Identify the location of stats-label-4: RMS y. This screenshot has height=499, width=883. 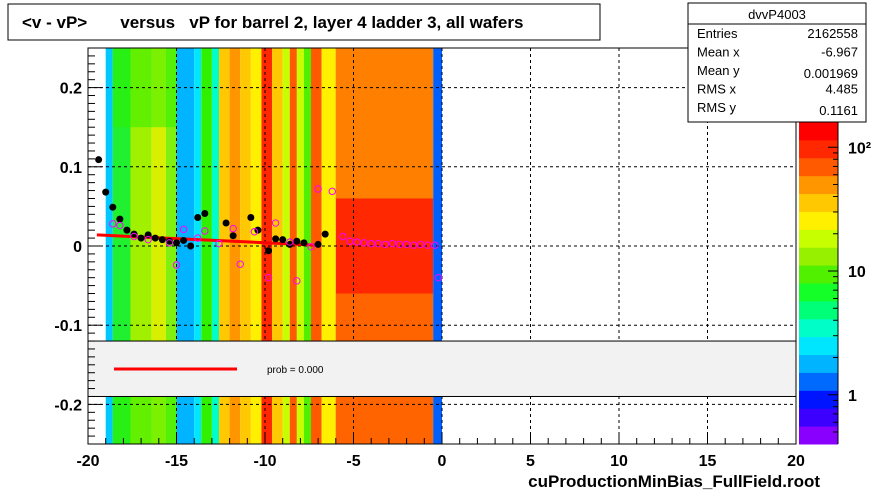
(717, 107).